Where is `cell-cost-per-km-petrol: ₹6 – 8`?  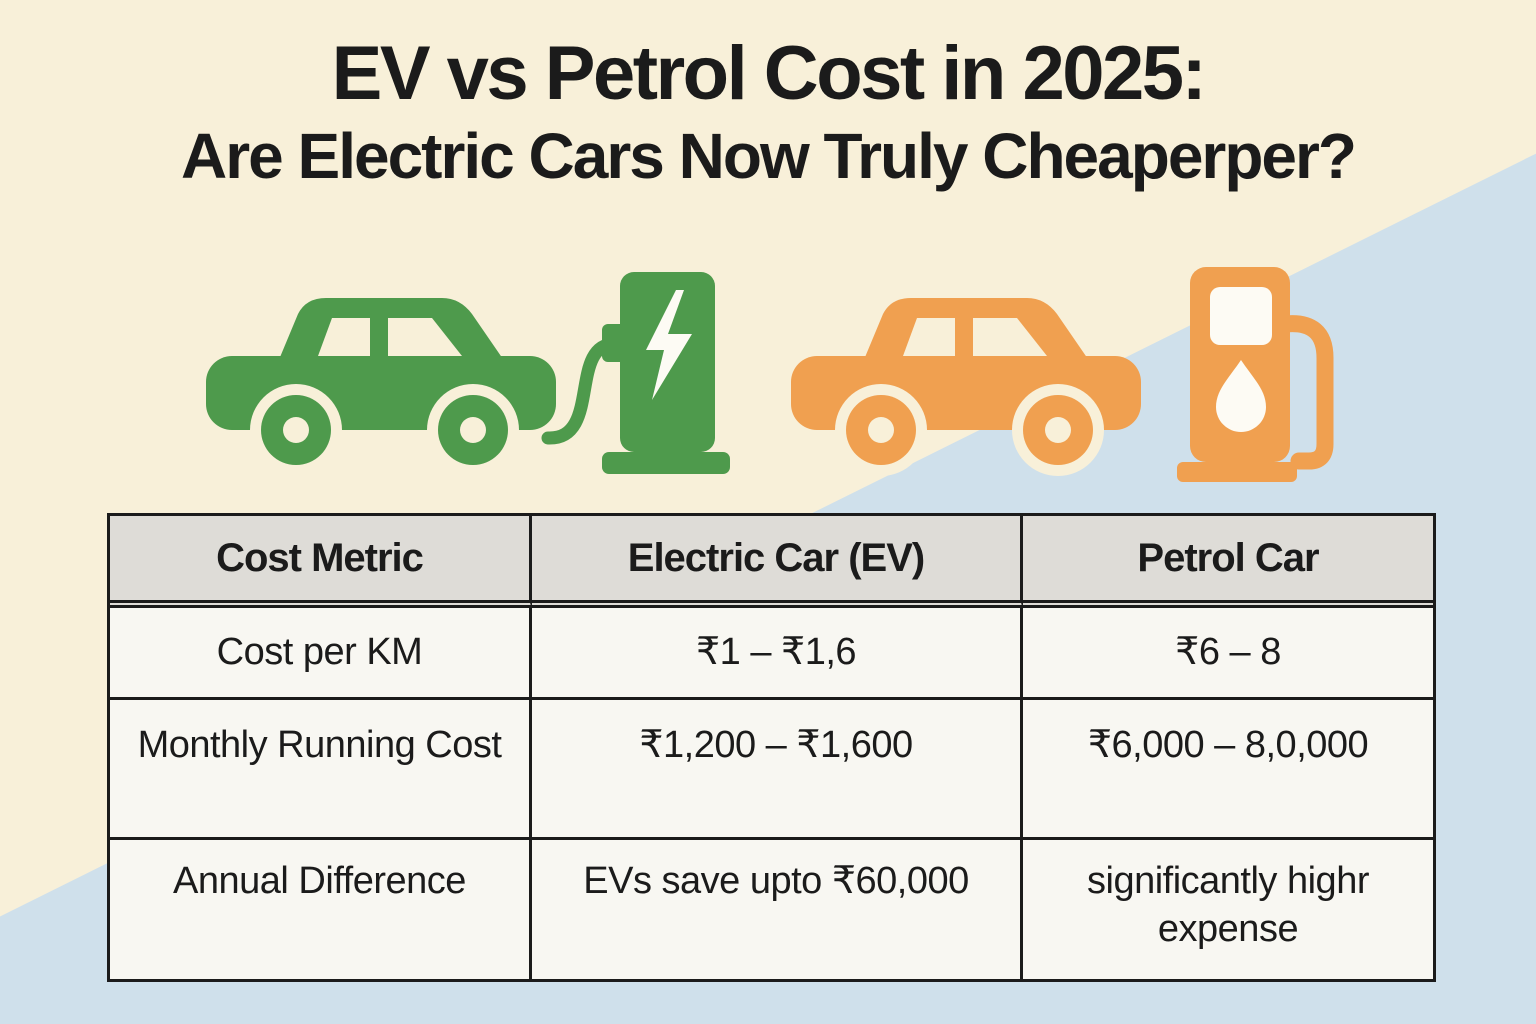 cell-cost-per-km-petrol: ₹6 – 8 is located at coordinates (1228, 654).